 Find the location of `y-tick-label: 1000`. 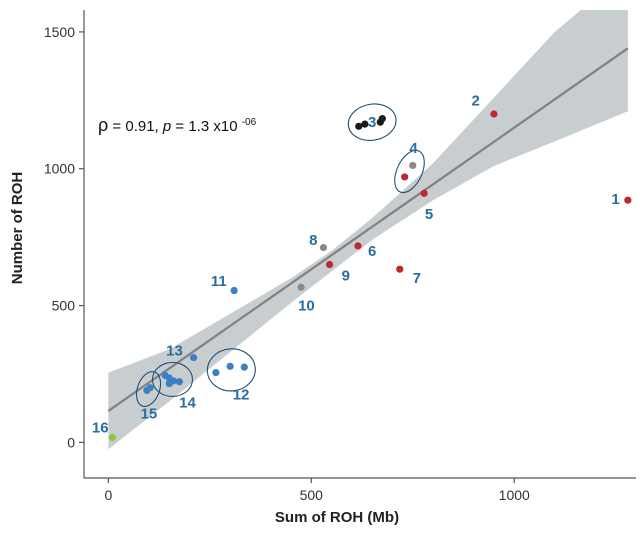

y-tick-label: 1000 is located at coordinates (59, 169).